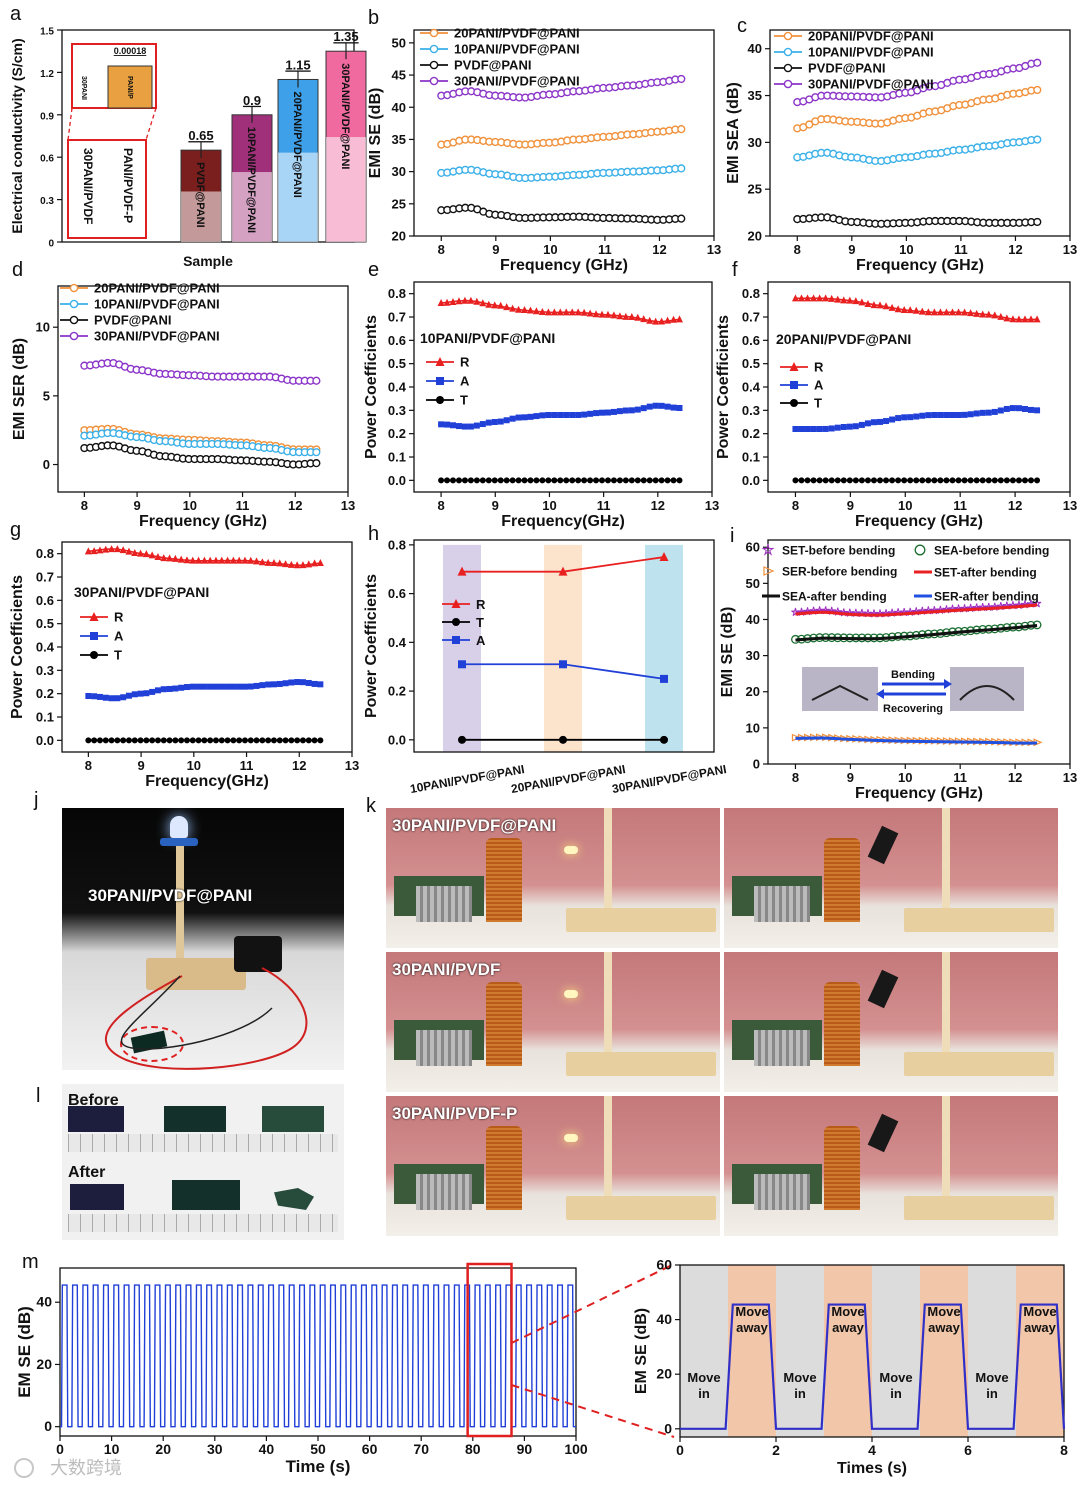 Image resolution: width=1080 pixels, height=1486 pixels. What do you see at coordinates (128, 185) in the screenshot?
I see `a-zoom-category: PANI/PVDF-P` at bounding box center [128, 185].